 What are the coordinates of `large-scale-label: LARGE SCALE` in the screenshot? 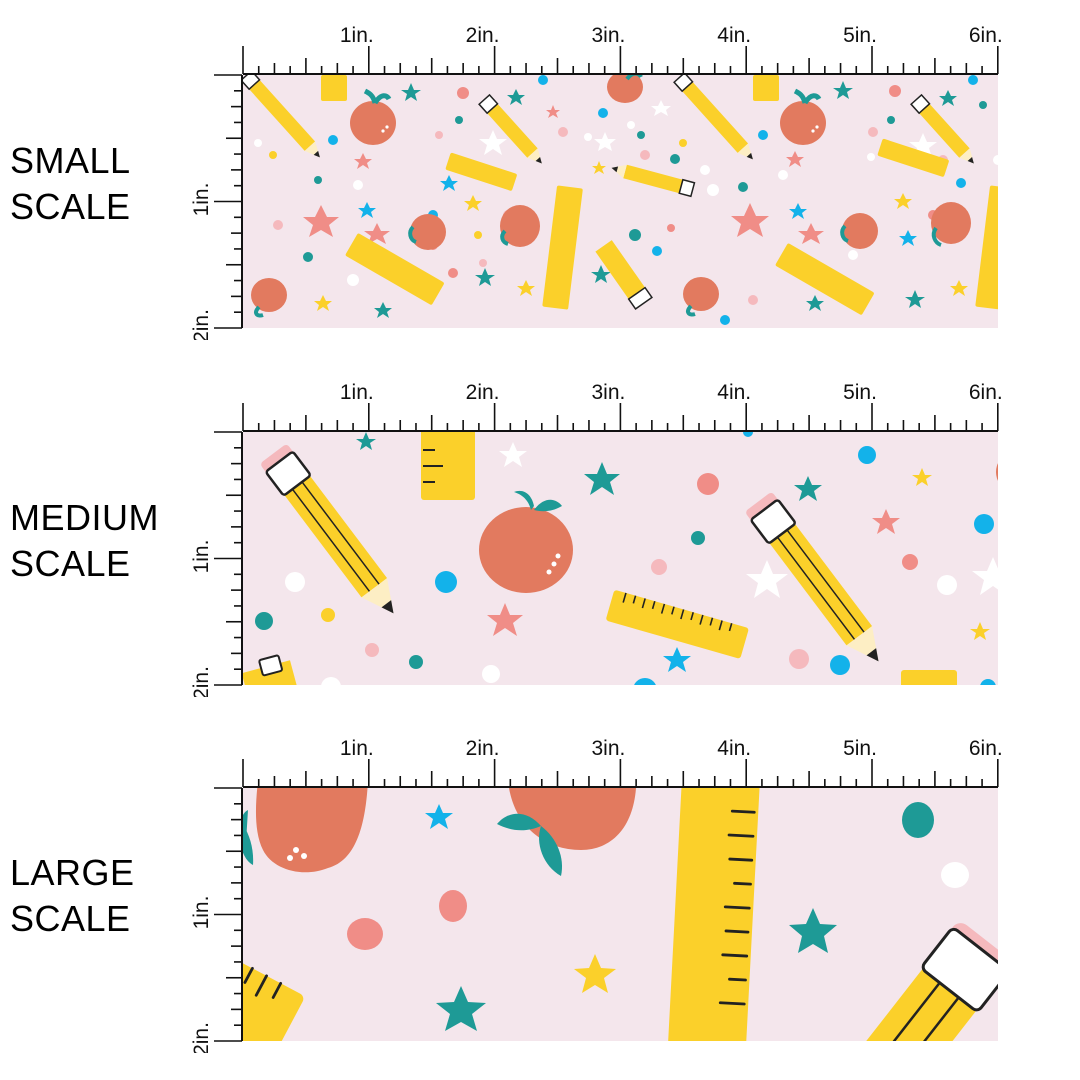 It's located at (72, 896).